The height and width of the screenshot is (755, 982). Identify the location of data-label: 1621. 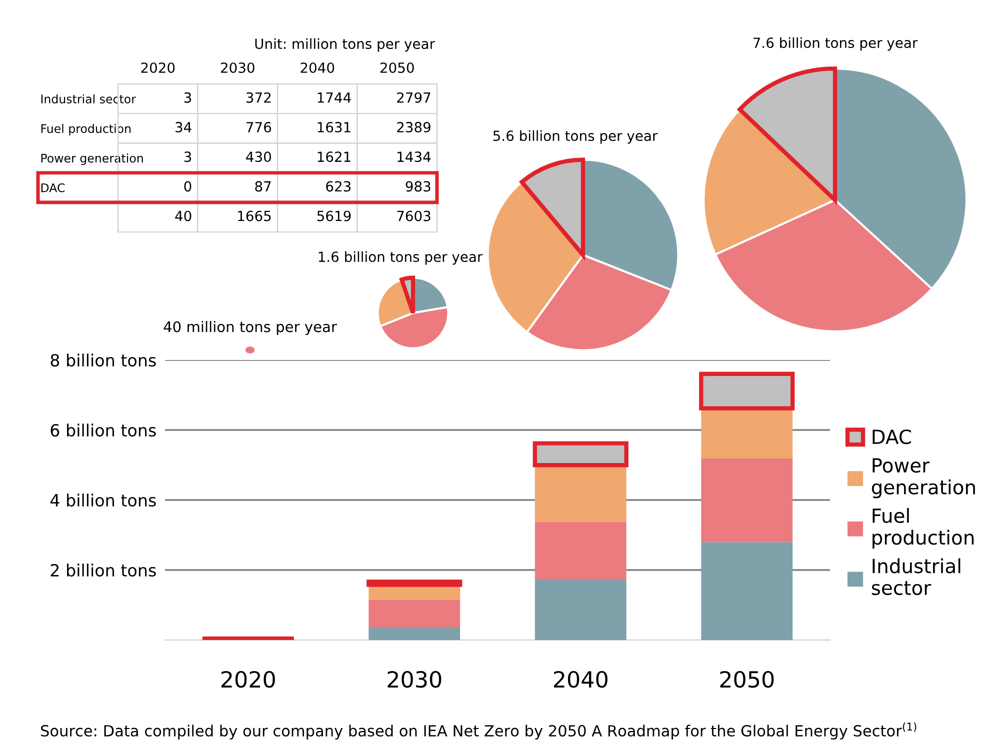
(334, 157).